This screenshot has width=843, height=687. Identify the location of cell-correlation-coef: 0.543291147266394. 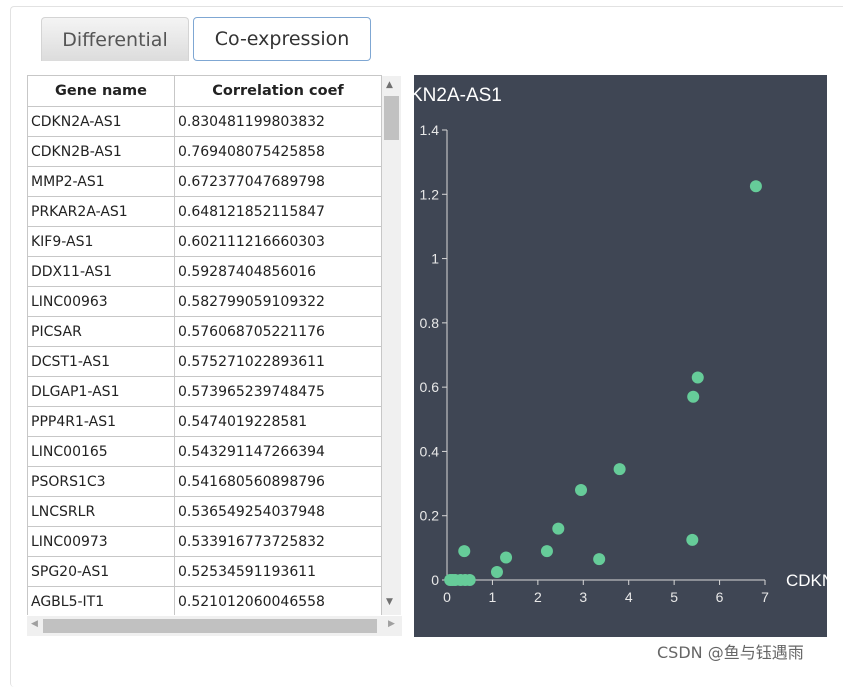
(278, 451).